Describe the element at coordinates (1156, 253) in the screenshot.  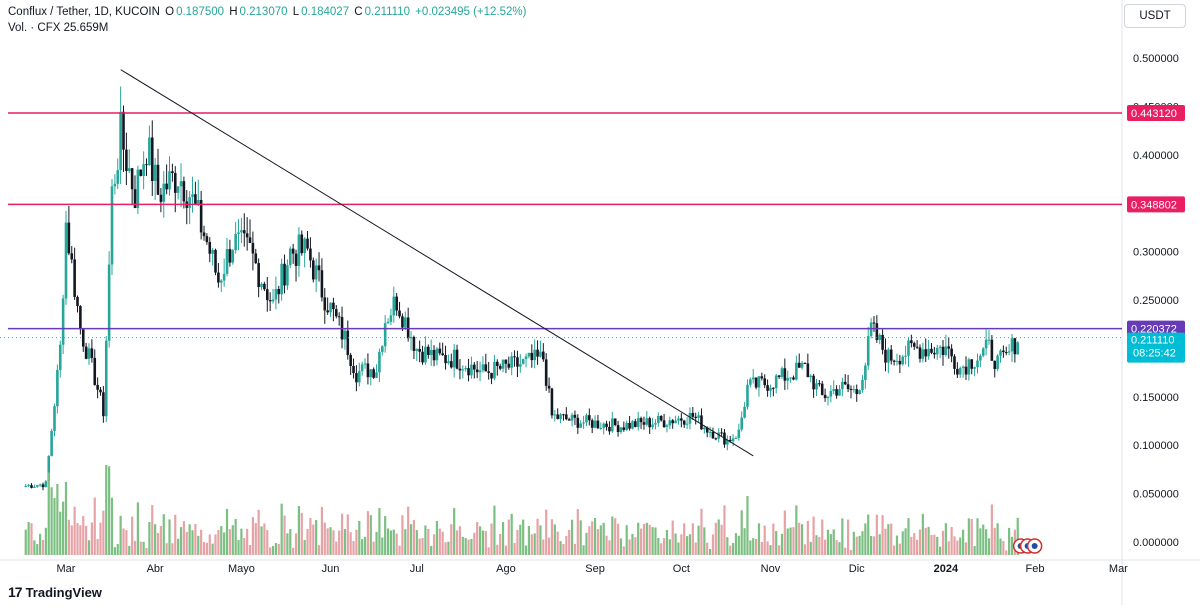
I see `y-tick-label: 0.300000` at that location.